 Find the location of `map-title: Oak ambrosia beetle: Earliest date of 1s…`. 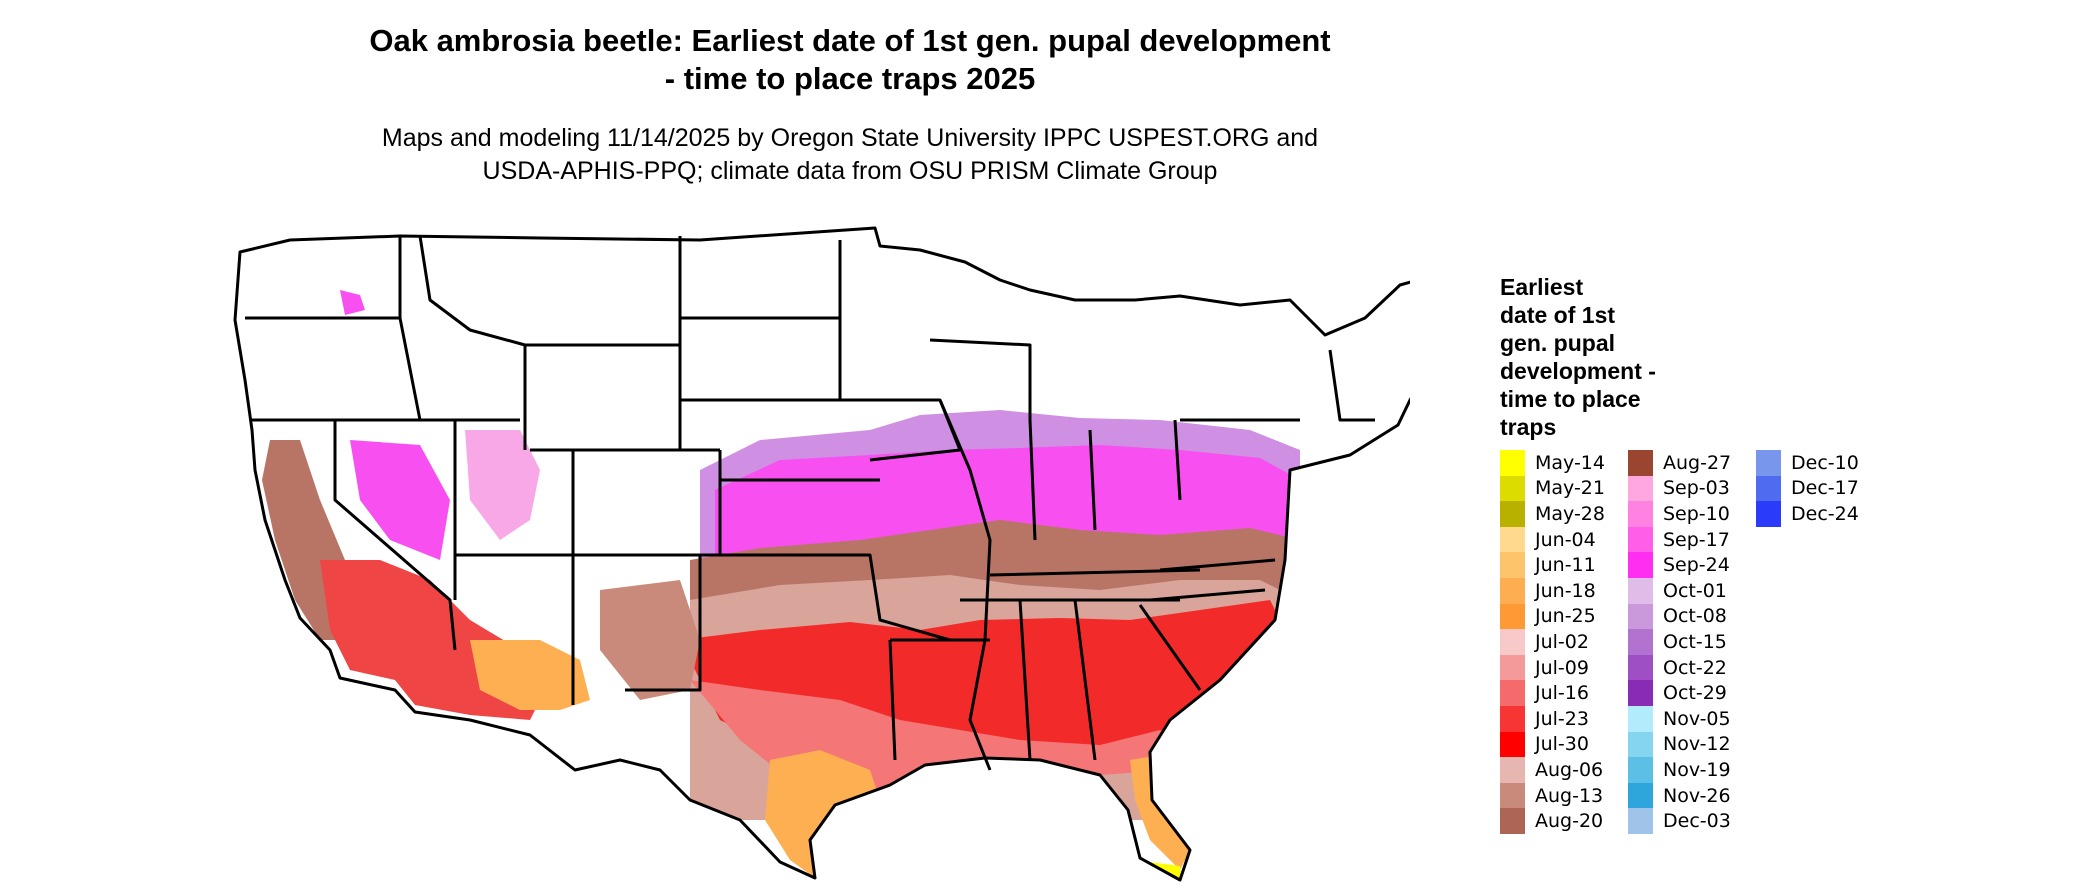

map-title: Oak ambrosia beetle: Earliest date of 1s… is located at coordinates (850, 60).